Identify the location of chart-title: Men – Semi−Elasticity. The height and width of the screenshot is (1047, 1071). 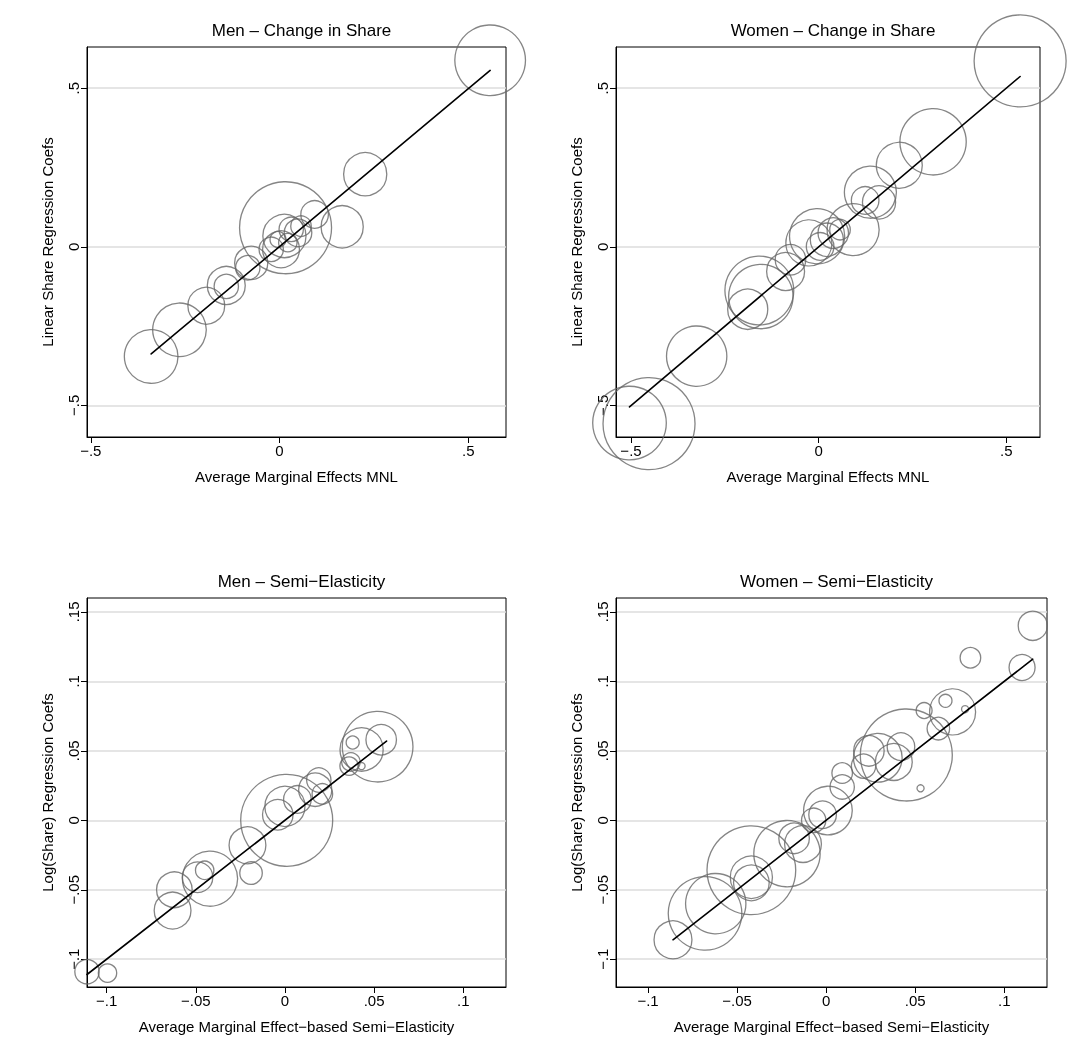
(301, 581).